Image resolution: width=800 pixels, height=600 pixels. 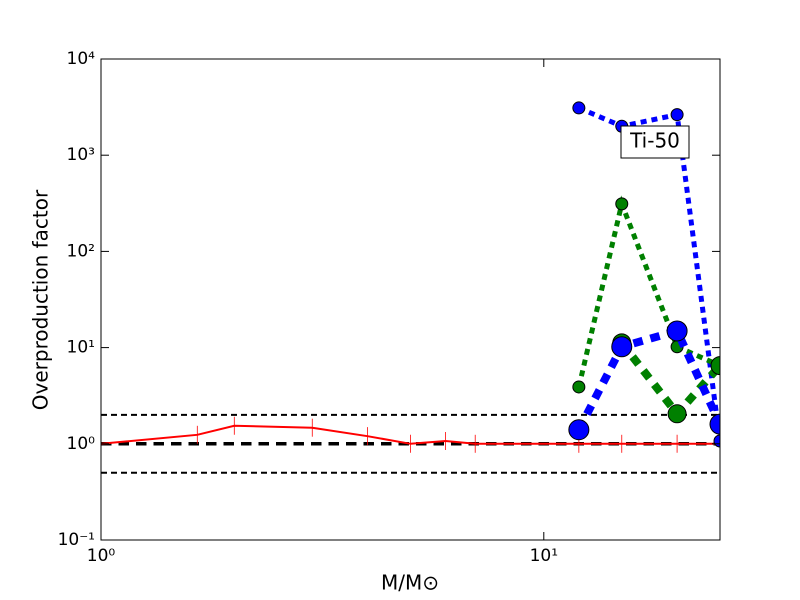 What do you see at coordinates (76, 540) in the screenshot?
I see `y-tick-label: 10⁻¹` at bounding box center [76, 540].